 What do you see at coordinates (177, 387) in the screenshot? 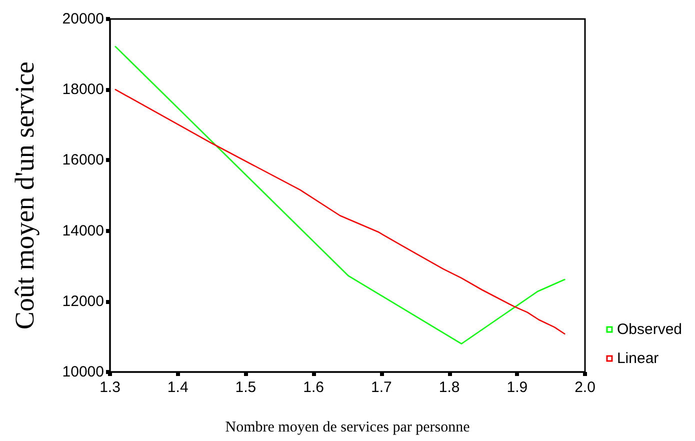
I see `x-tick-label: 1.4` at bounding box center [177, 387].